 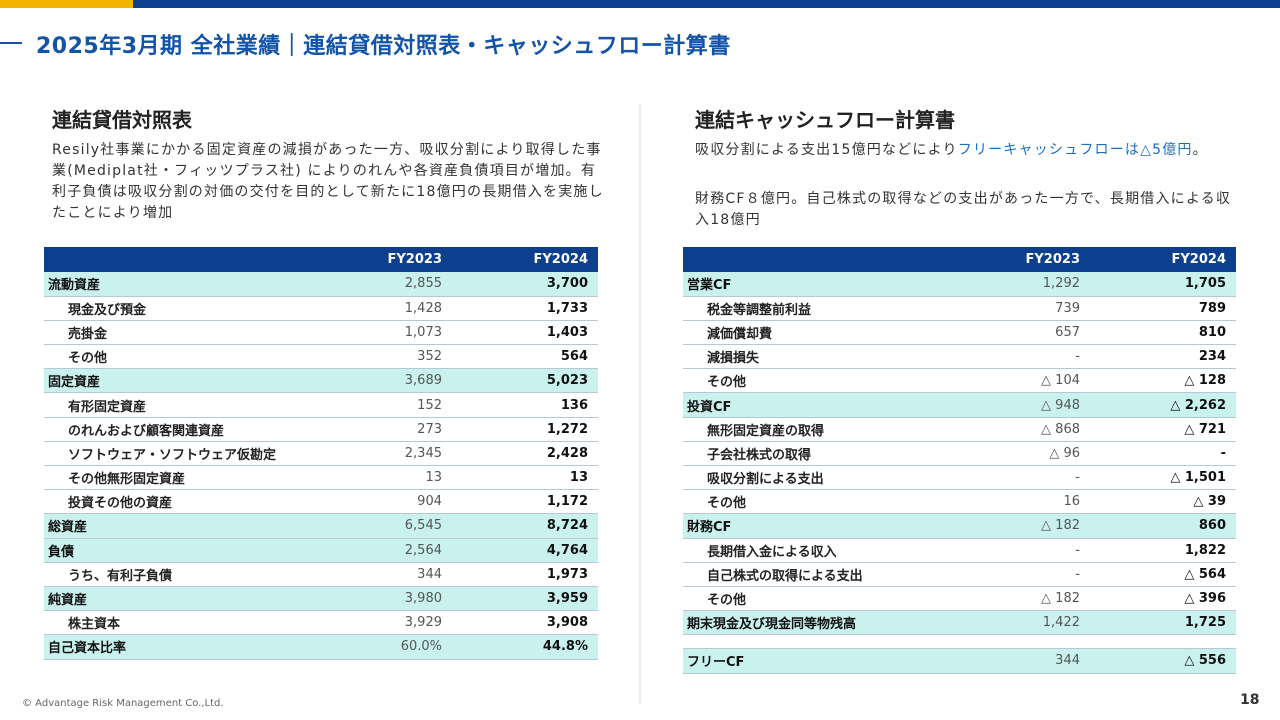 I want to click on value-fy2024, so click(x=1163, y=641).